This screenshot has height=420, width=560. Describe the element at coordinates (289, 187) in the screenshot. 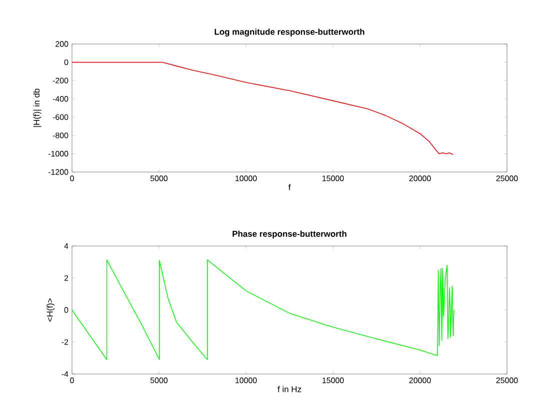

I see `x-axis-title: f` at that location.